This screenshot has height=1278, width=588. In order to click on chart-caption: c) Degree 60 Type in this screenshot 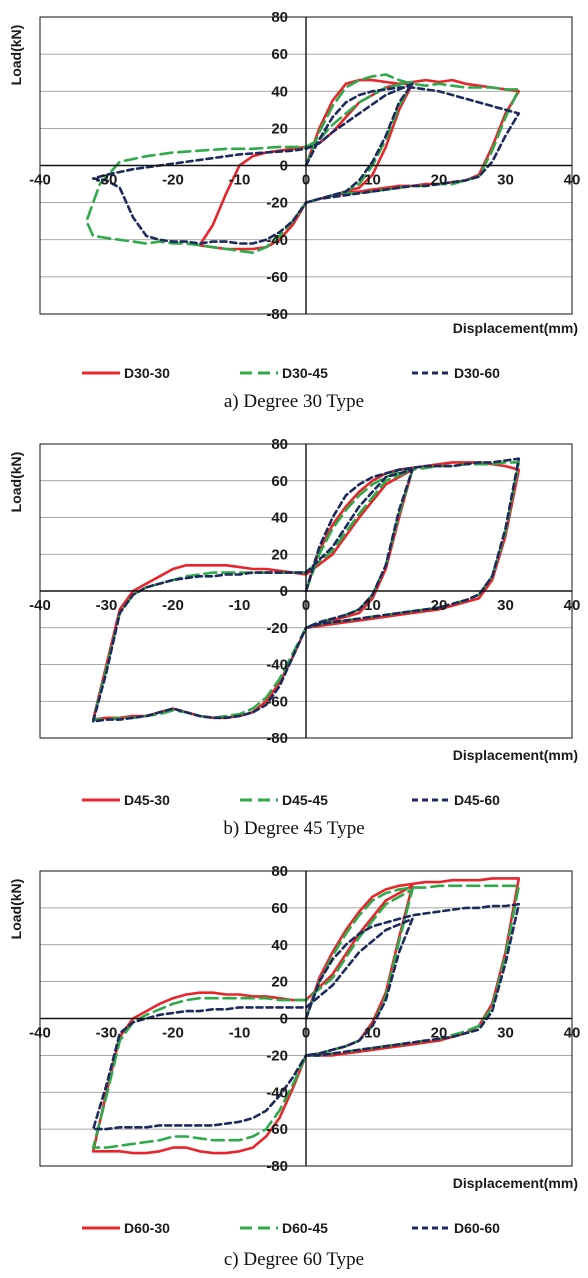, I will do `click(294, 1259)`.